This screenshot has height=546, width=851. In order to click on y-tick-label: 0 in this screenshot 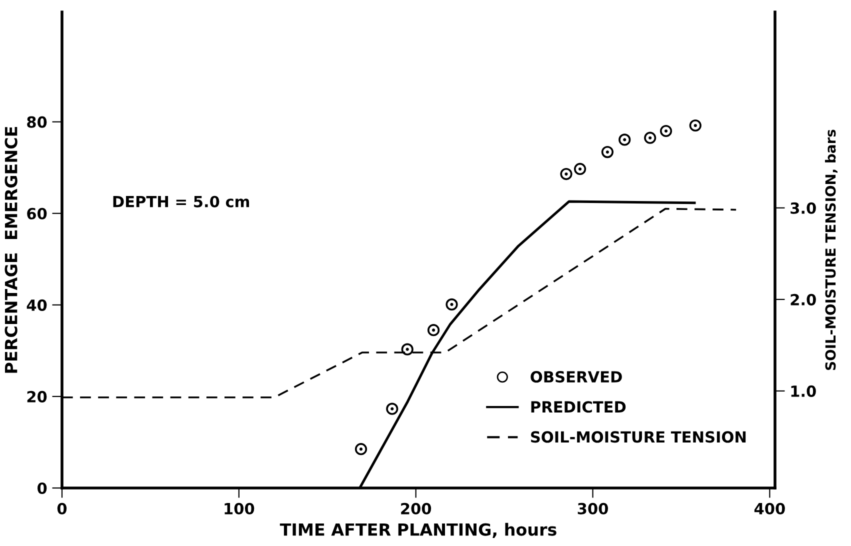, I will do `click(42, 488)`.